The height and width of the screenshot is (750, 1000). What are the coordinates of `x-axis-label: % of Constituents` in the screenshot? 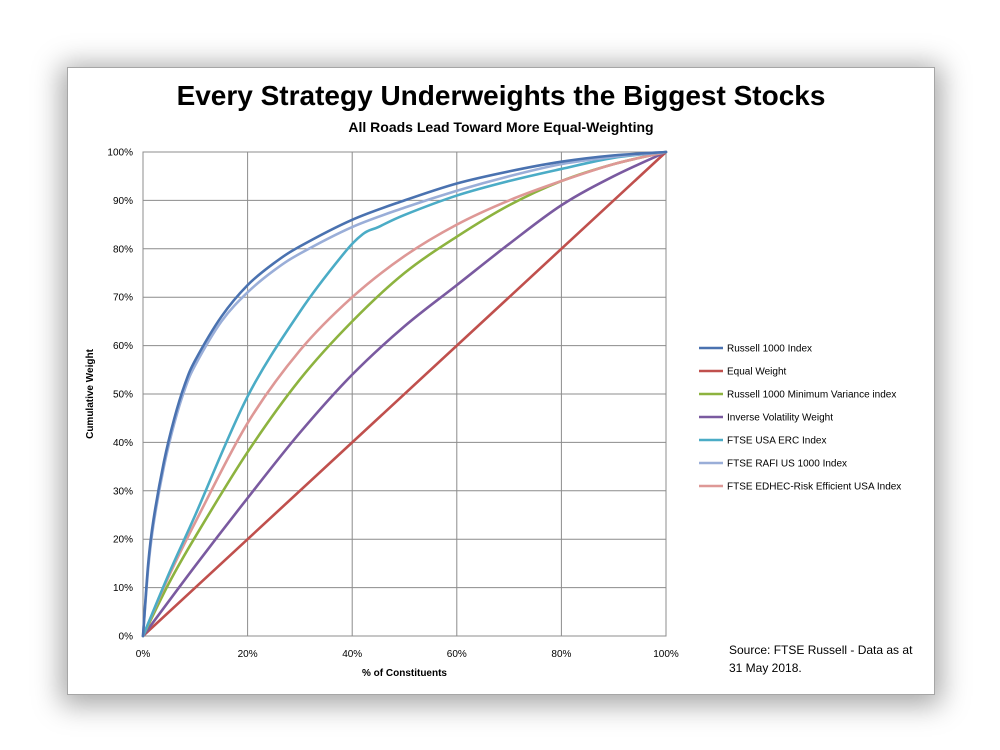 It's located at (404, 673).